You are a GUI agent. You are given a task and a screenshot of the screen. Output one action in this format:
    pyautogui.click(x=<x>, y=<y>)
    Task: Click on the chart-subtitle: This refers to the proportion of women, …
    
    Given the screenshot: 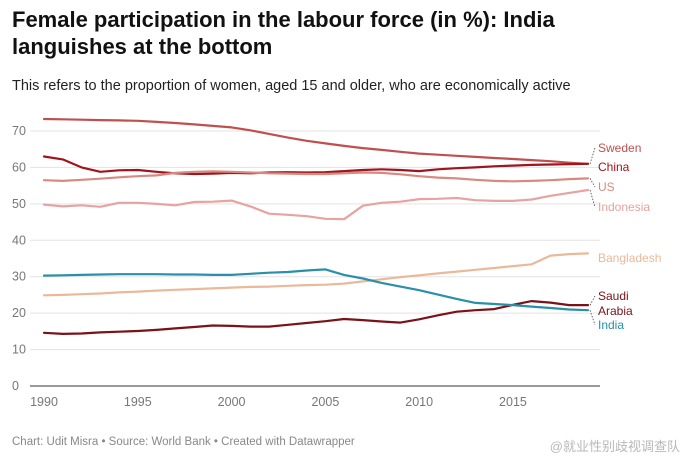 What is the action you would take?
    pyautogui.click(x=291, y=86)
    